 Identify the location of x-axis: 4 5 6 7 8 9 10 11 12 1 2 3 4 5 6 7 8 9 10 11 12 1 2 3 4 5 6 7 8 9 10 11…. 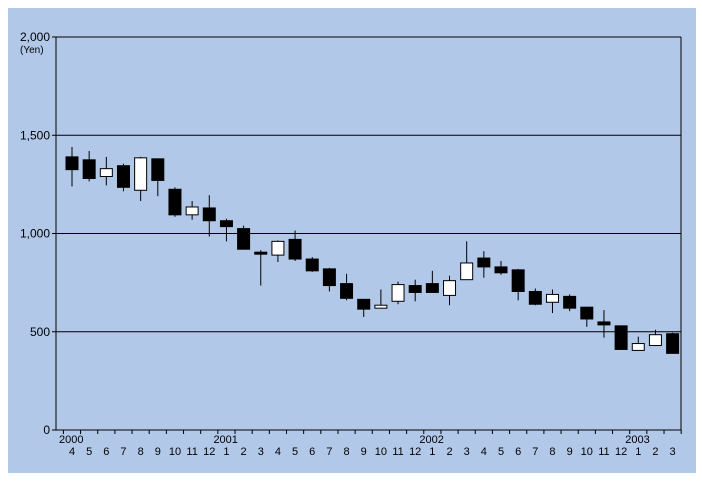
(369, 443).